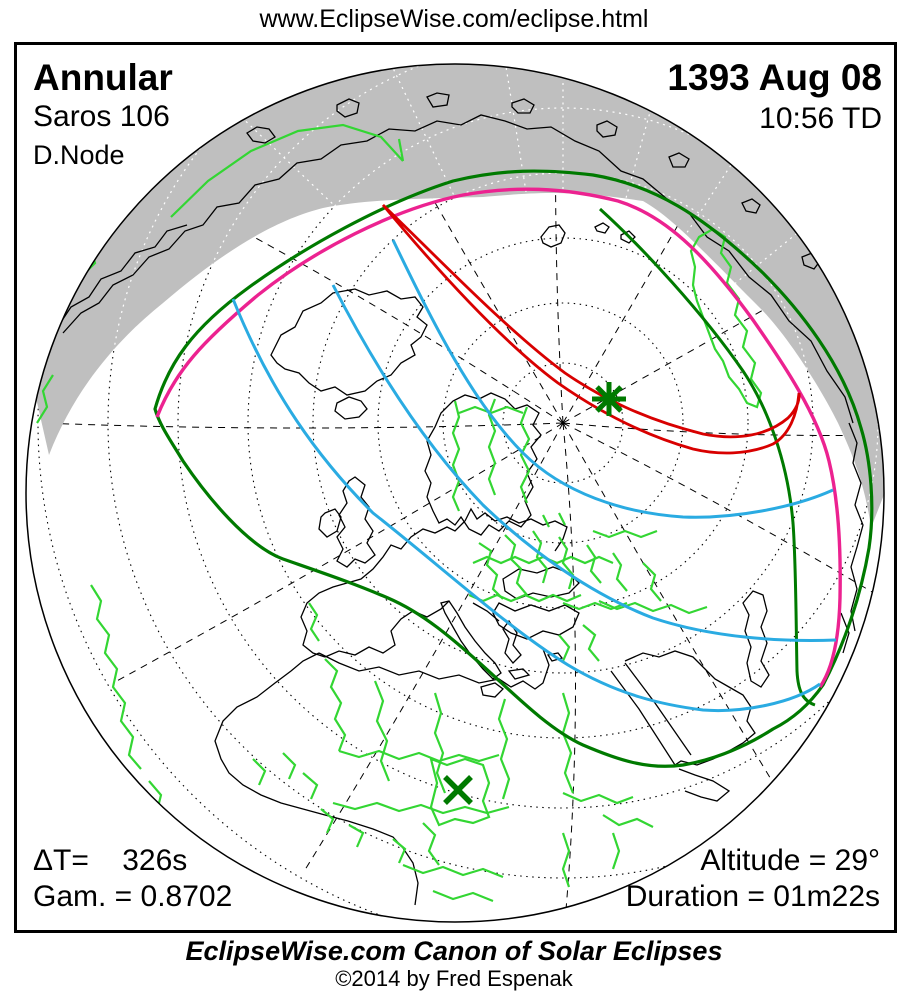 This screenshot has height=1004, width=908. What do you see at coordinates (101, 116) in the screenshot?
I see `saros-label: Saros 106` at bounding box center [101, 116].